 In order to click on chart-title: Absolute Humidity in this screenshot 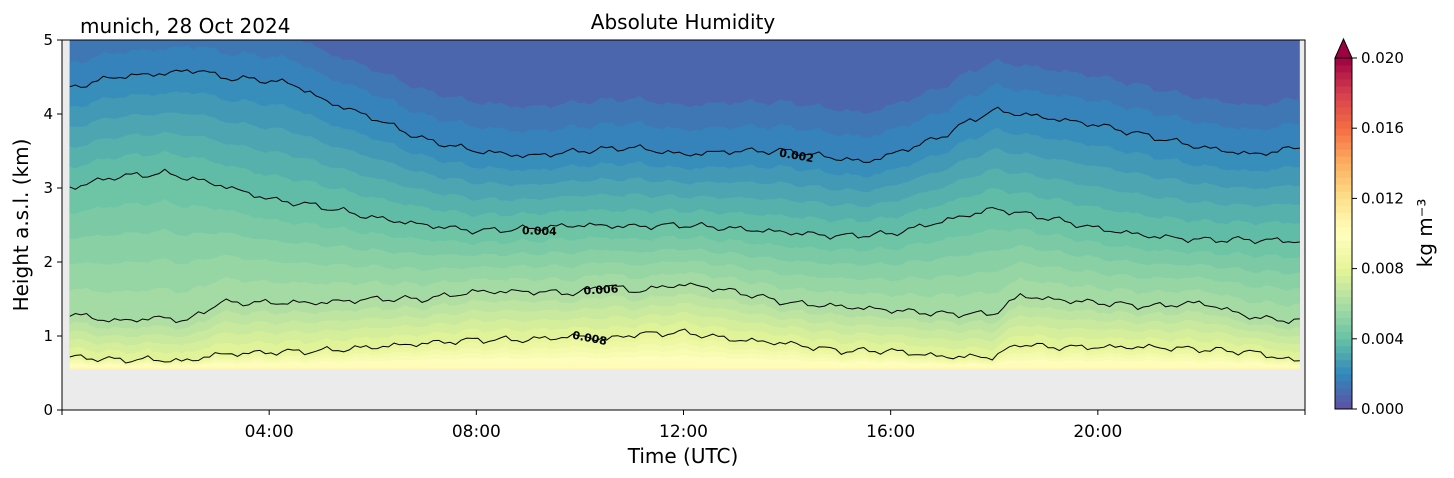, I will do `click(683, 22)`.